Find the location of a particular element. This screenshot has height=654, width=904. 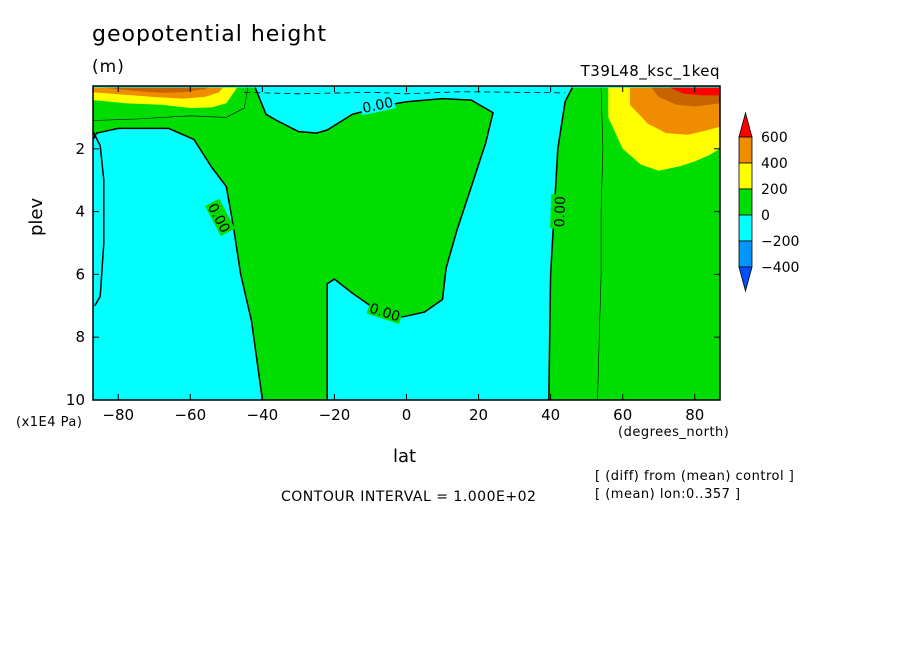

legend-label: 200 is located at coordinates (774, 190).